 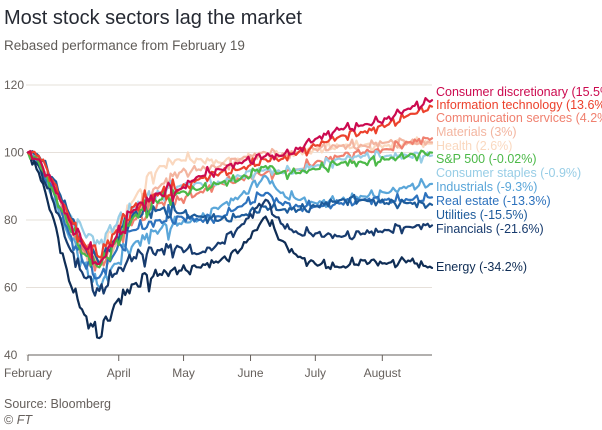 I want to click on series-label-s-p: S&P 500 (-0.02%), so click(x=486, y=159).